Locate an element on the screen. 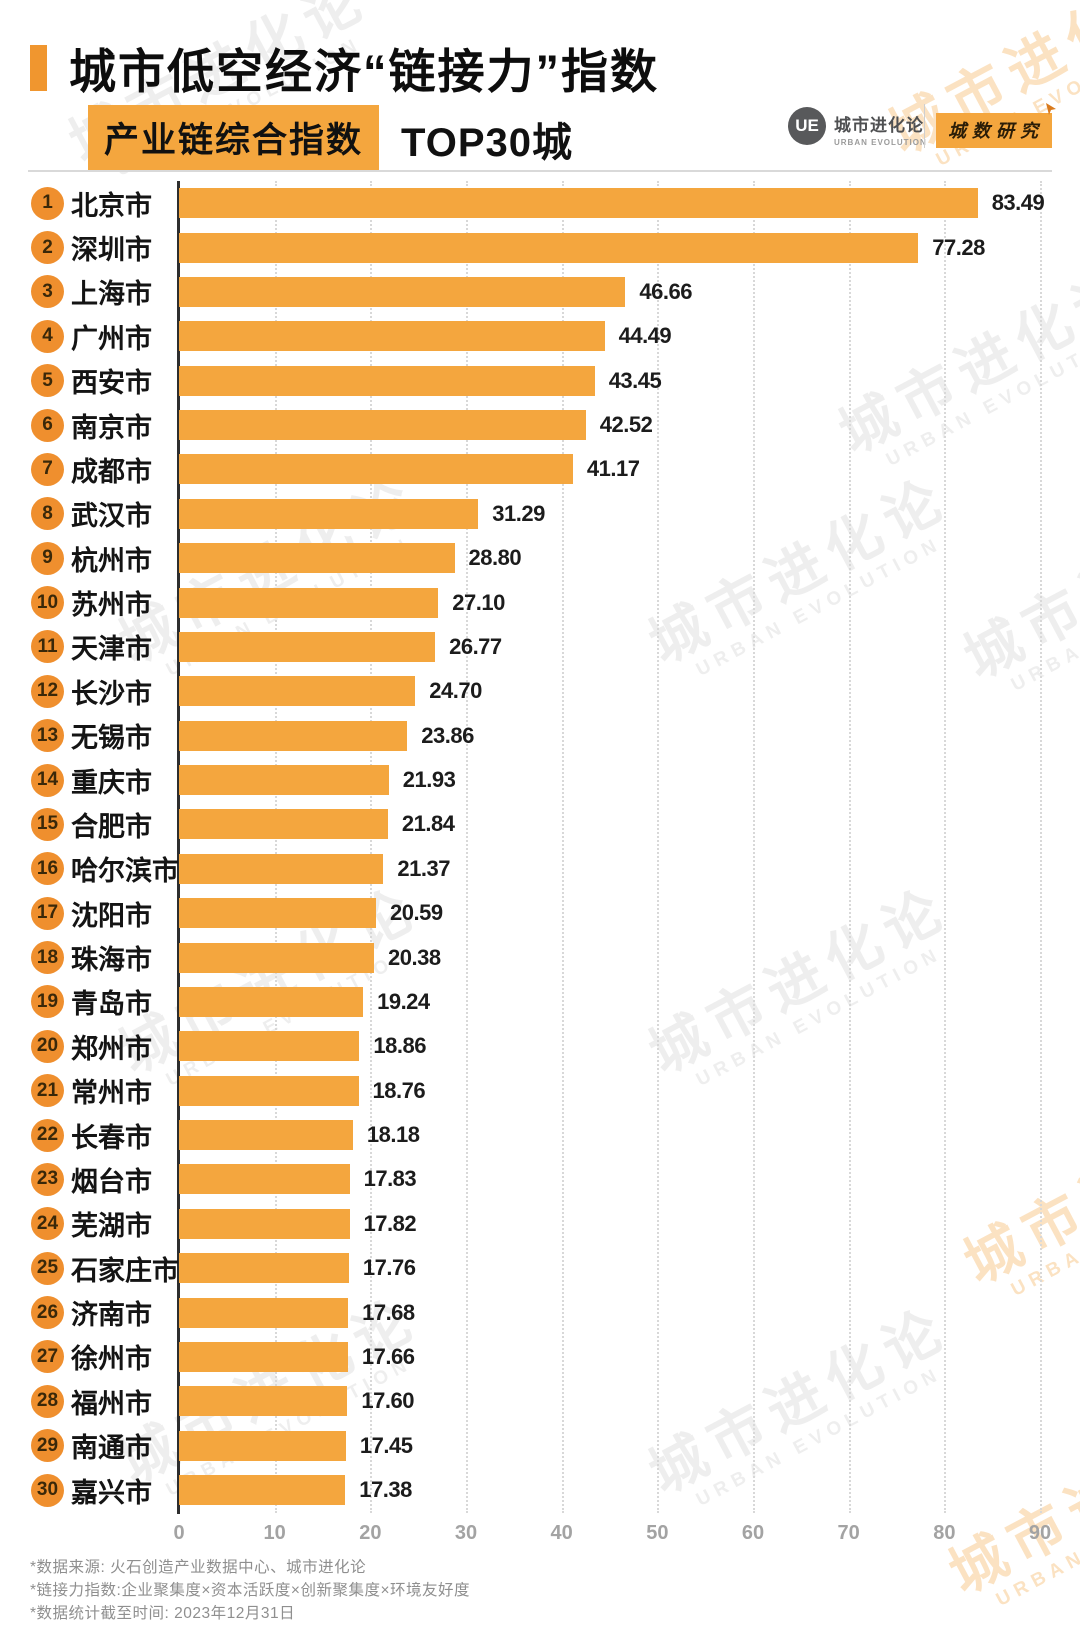  ue-logo-icon: UE is located at coordinates (807, 126).